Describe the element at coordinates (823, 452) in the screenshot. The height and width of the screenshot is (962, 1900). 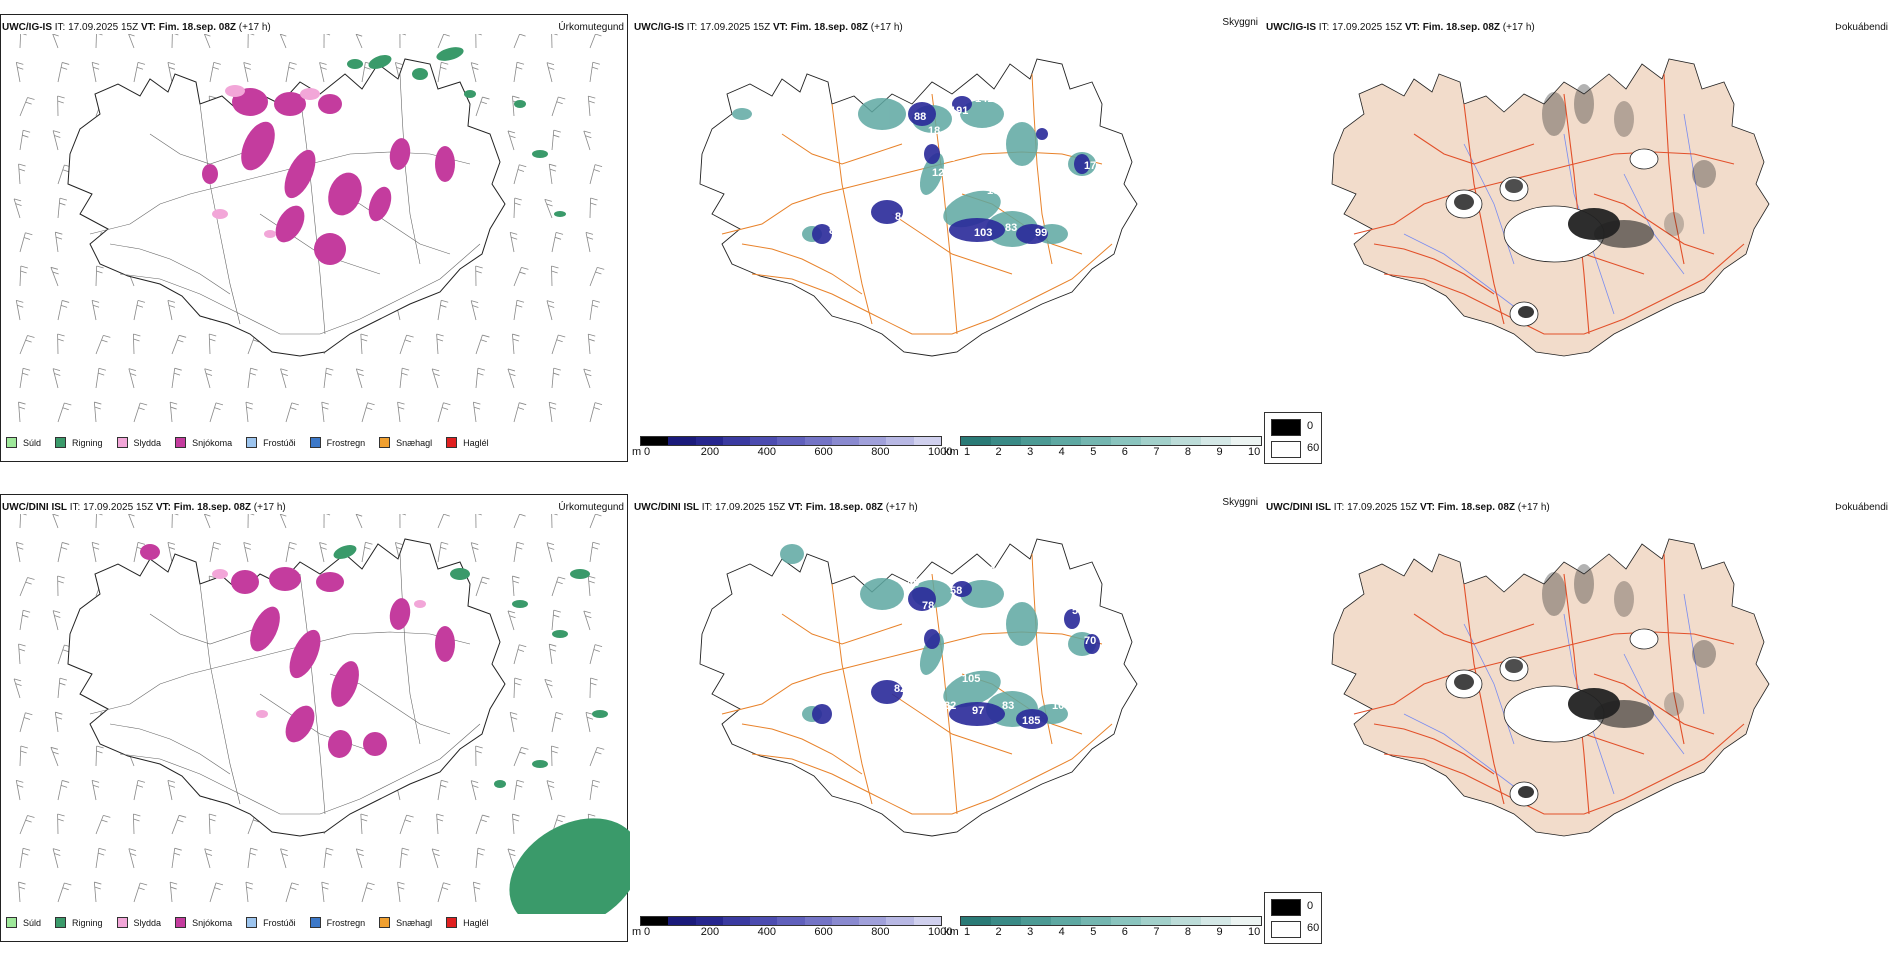
I see `colorbar-tick: 600` at that location.